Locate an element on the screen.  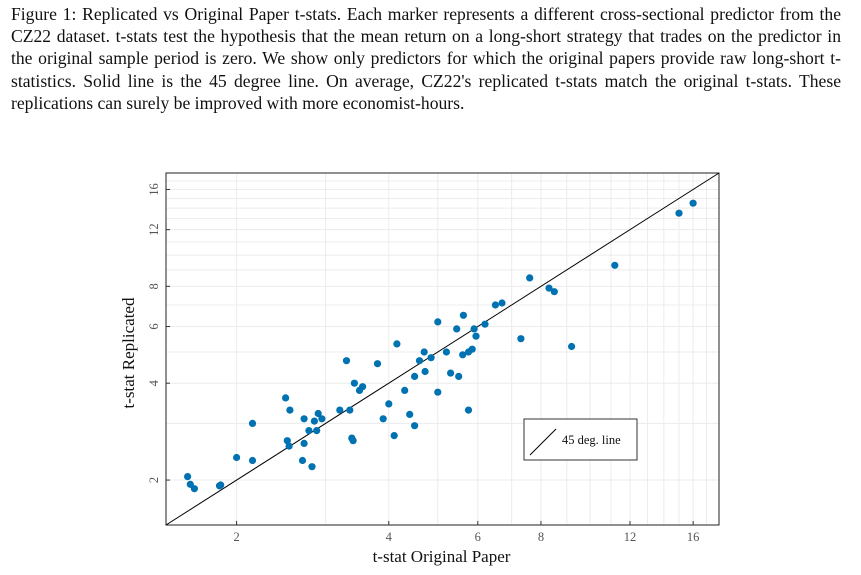
x-axis-title: t-stat Original Paper is located at coordinates (442, 556).